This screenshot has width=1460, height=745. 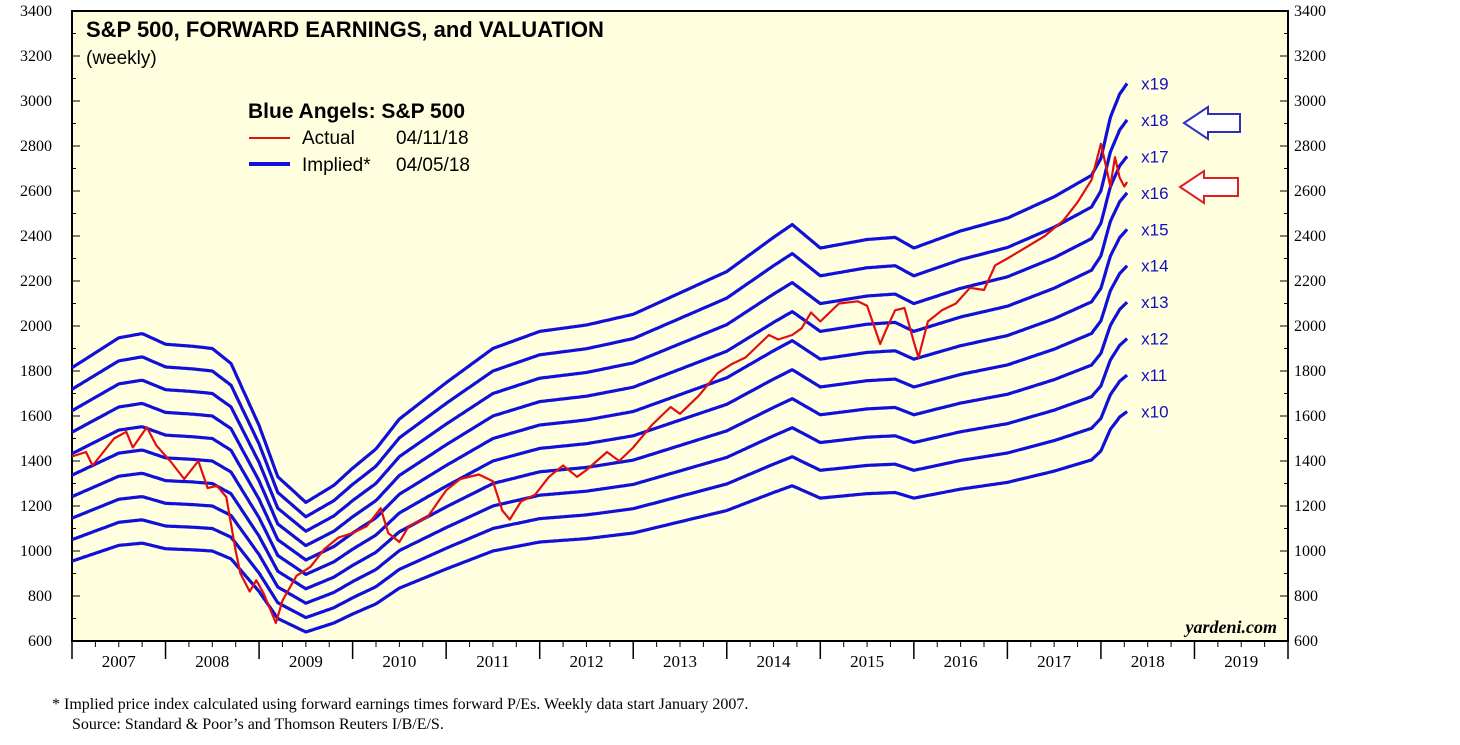 I want to click on x-tick-label: 2015, so click(x=867, y=661).